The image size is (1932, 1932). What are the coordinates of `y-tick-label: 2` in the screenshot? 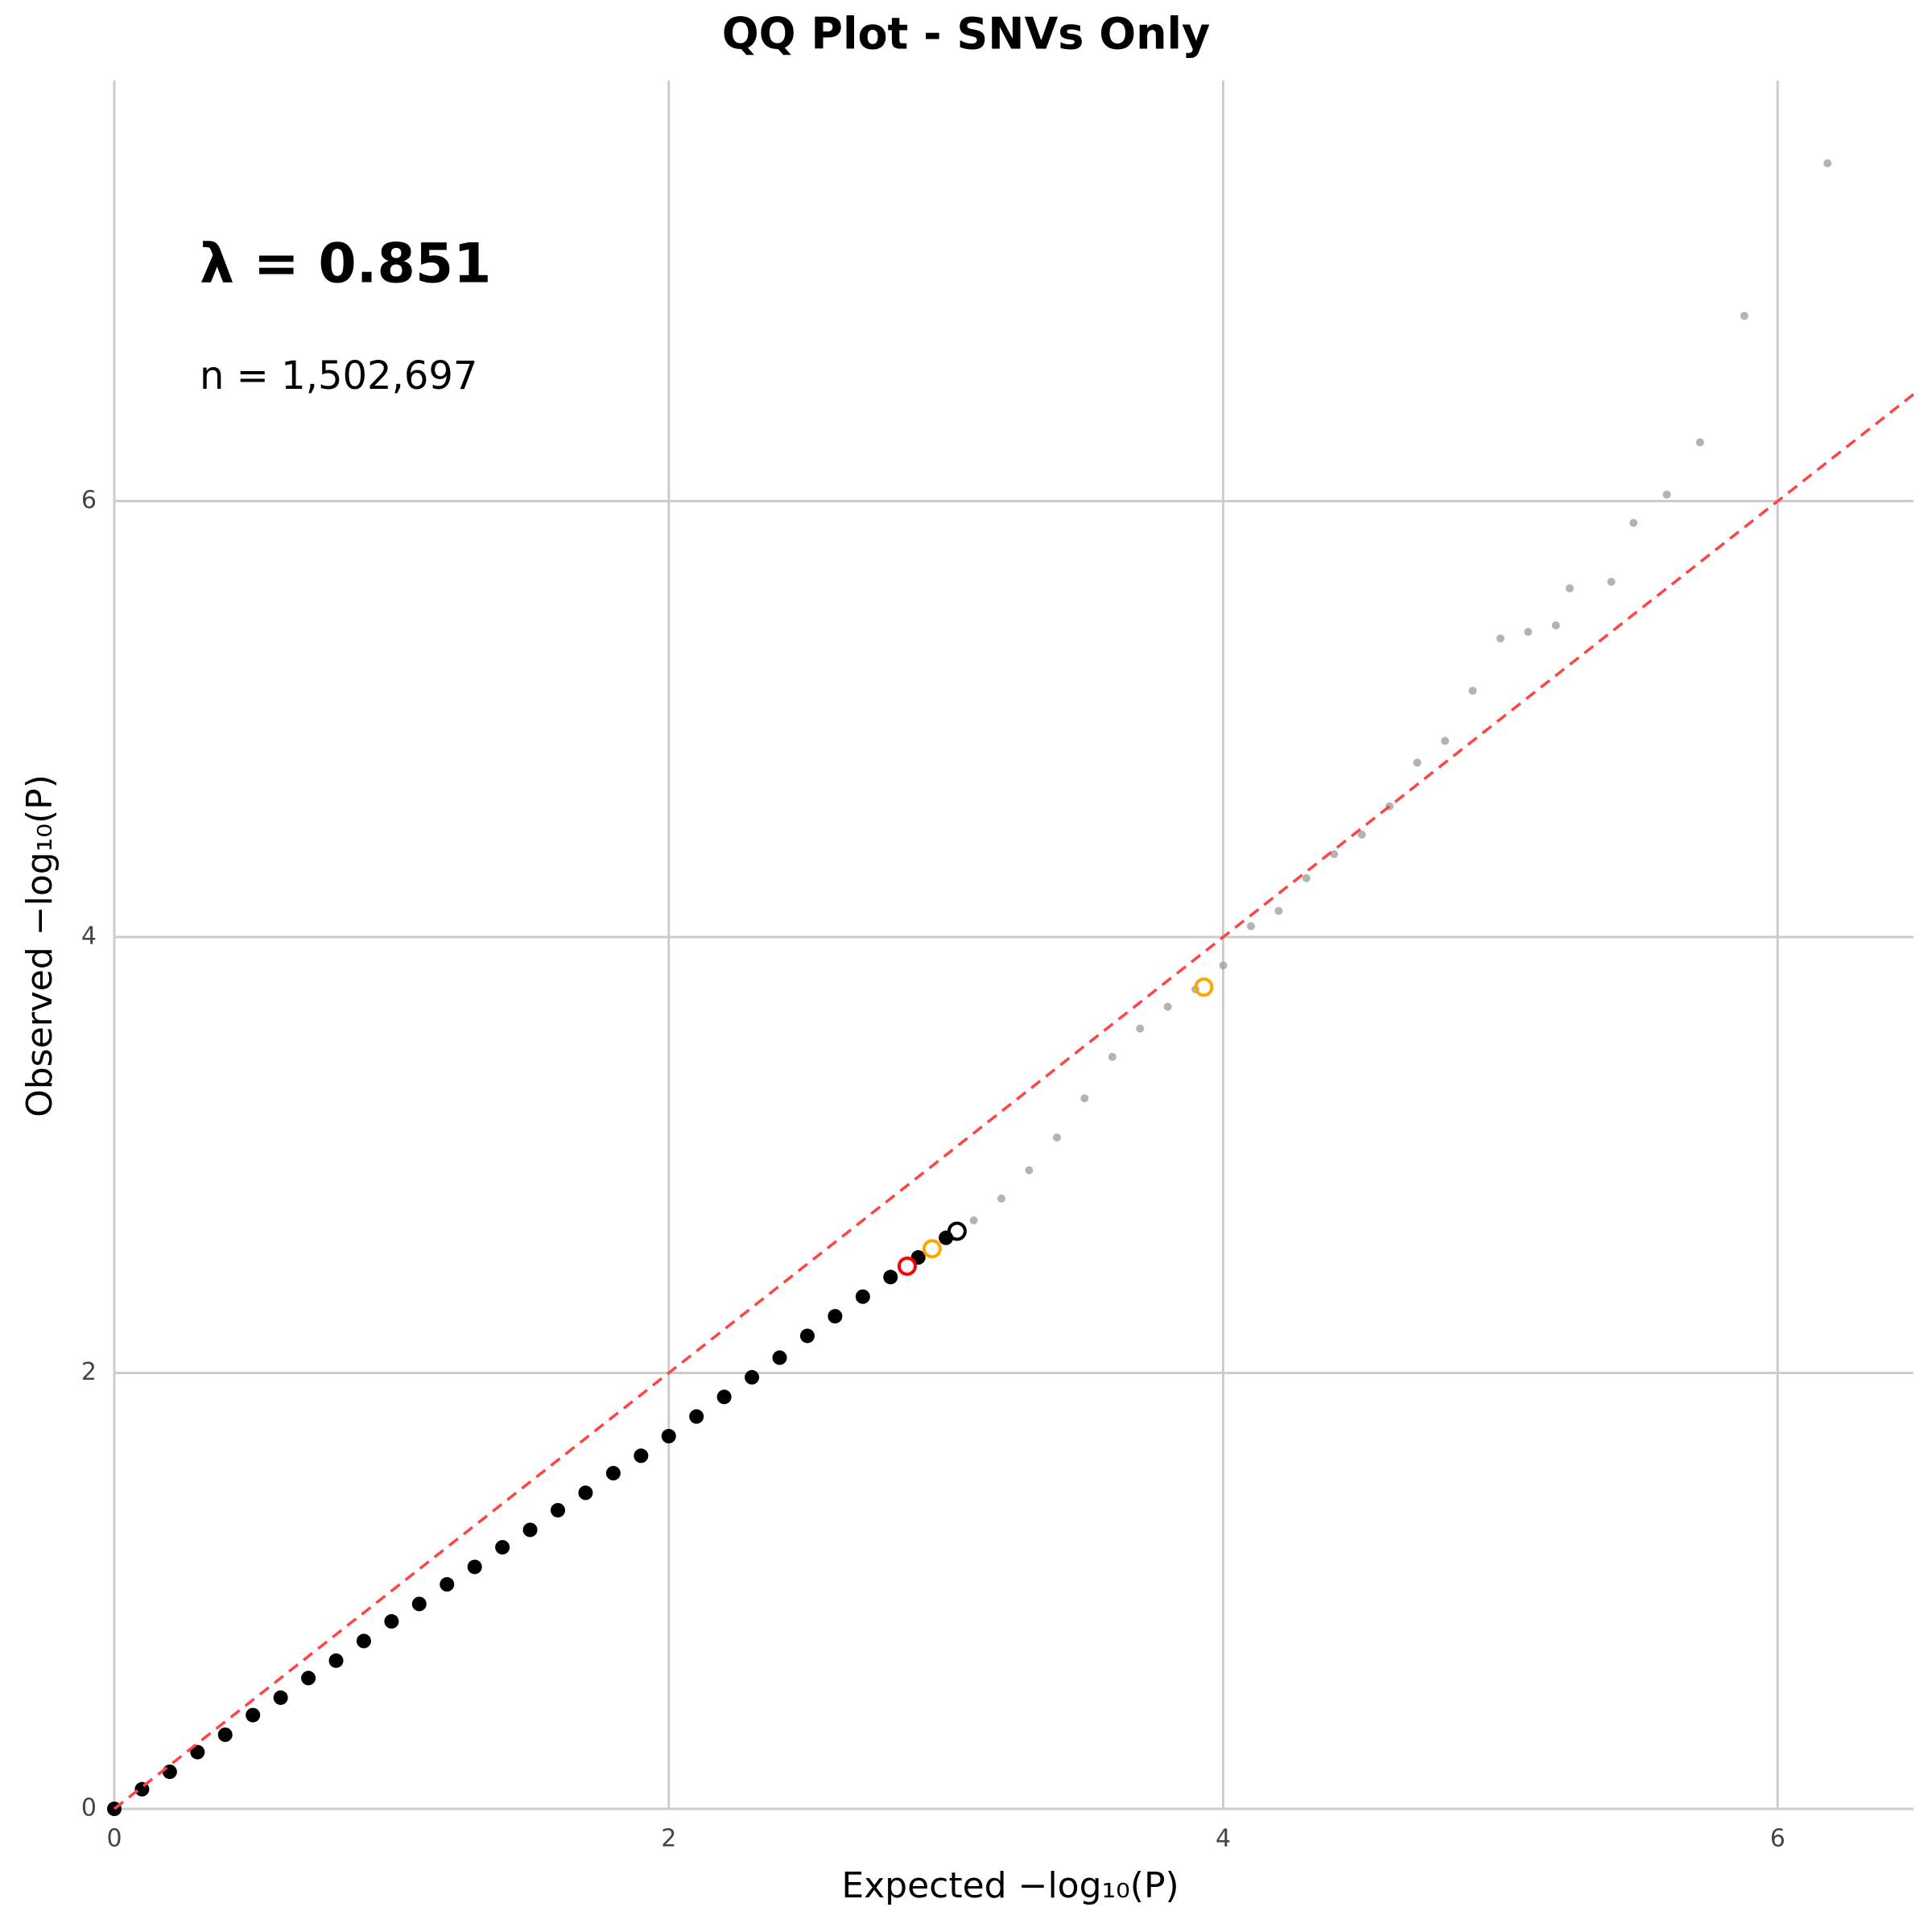 It's located at (89, 1372).